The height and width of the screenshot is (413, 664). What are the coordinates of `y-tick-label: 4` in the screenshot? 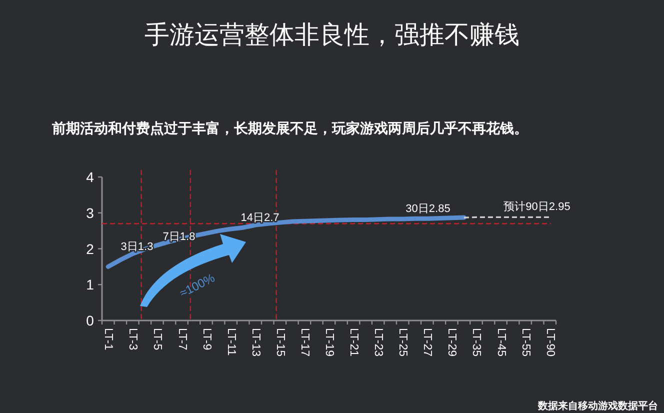 It's located at (90, 177).